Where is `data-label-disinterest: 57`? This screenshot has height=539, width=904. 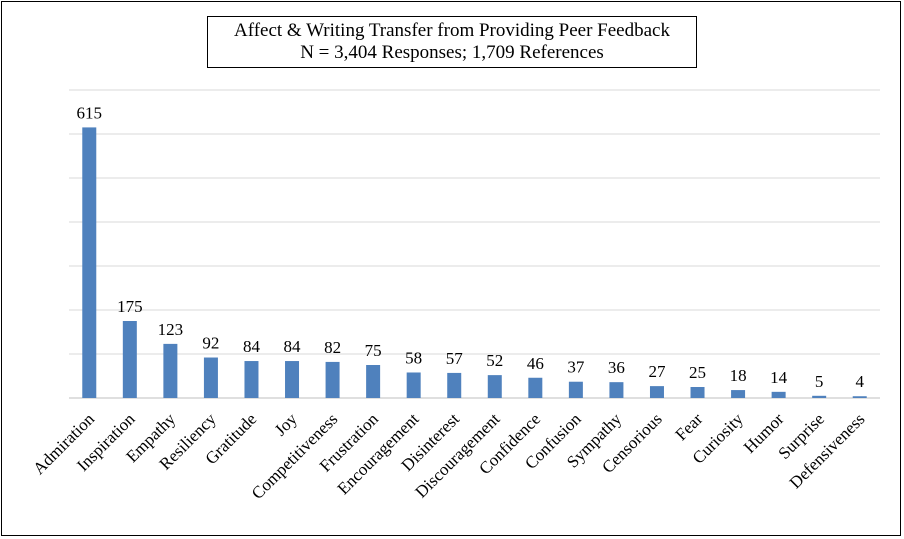 data-label-disinterest: 57 is located at coordinates (455, 358).